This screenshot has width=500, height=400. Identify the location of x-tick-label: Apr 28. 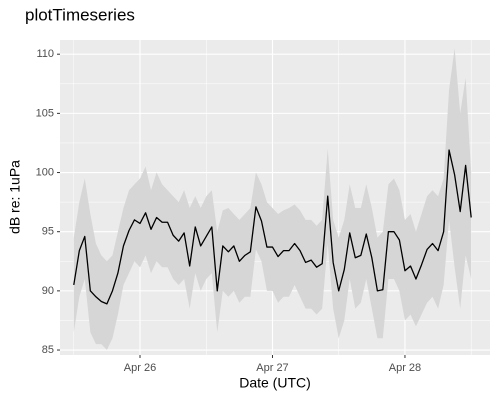
(405, 368).